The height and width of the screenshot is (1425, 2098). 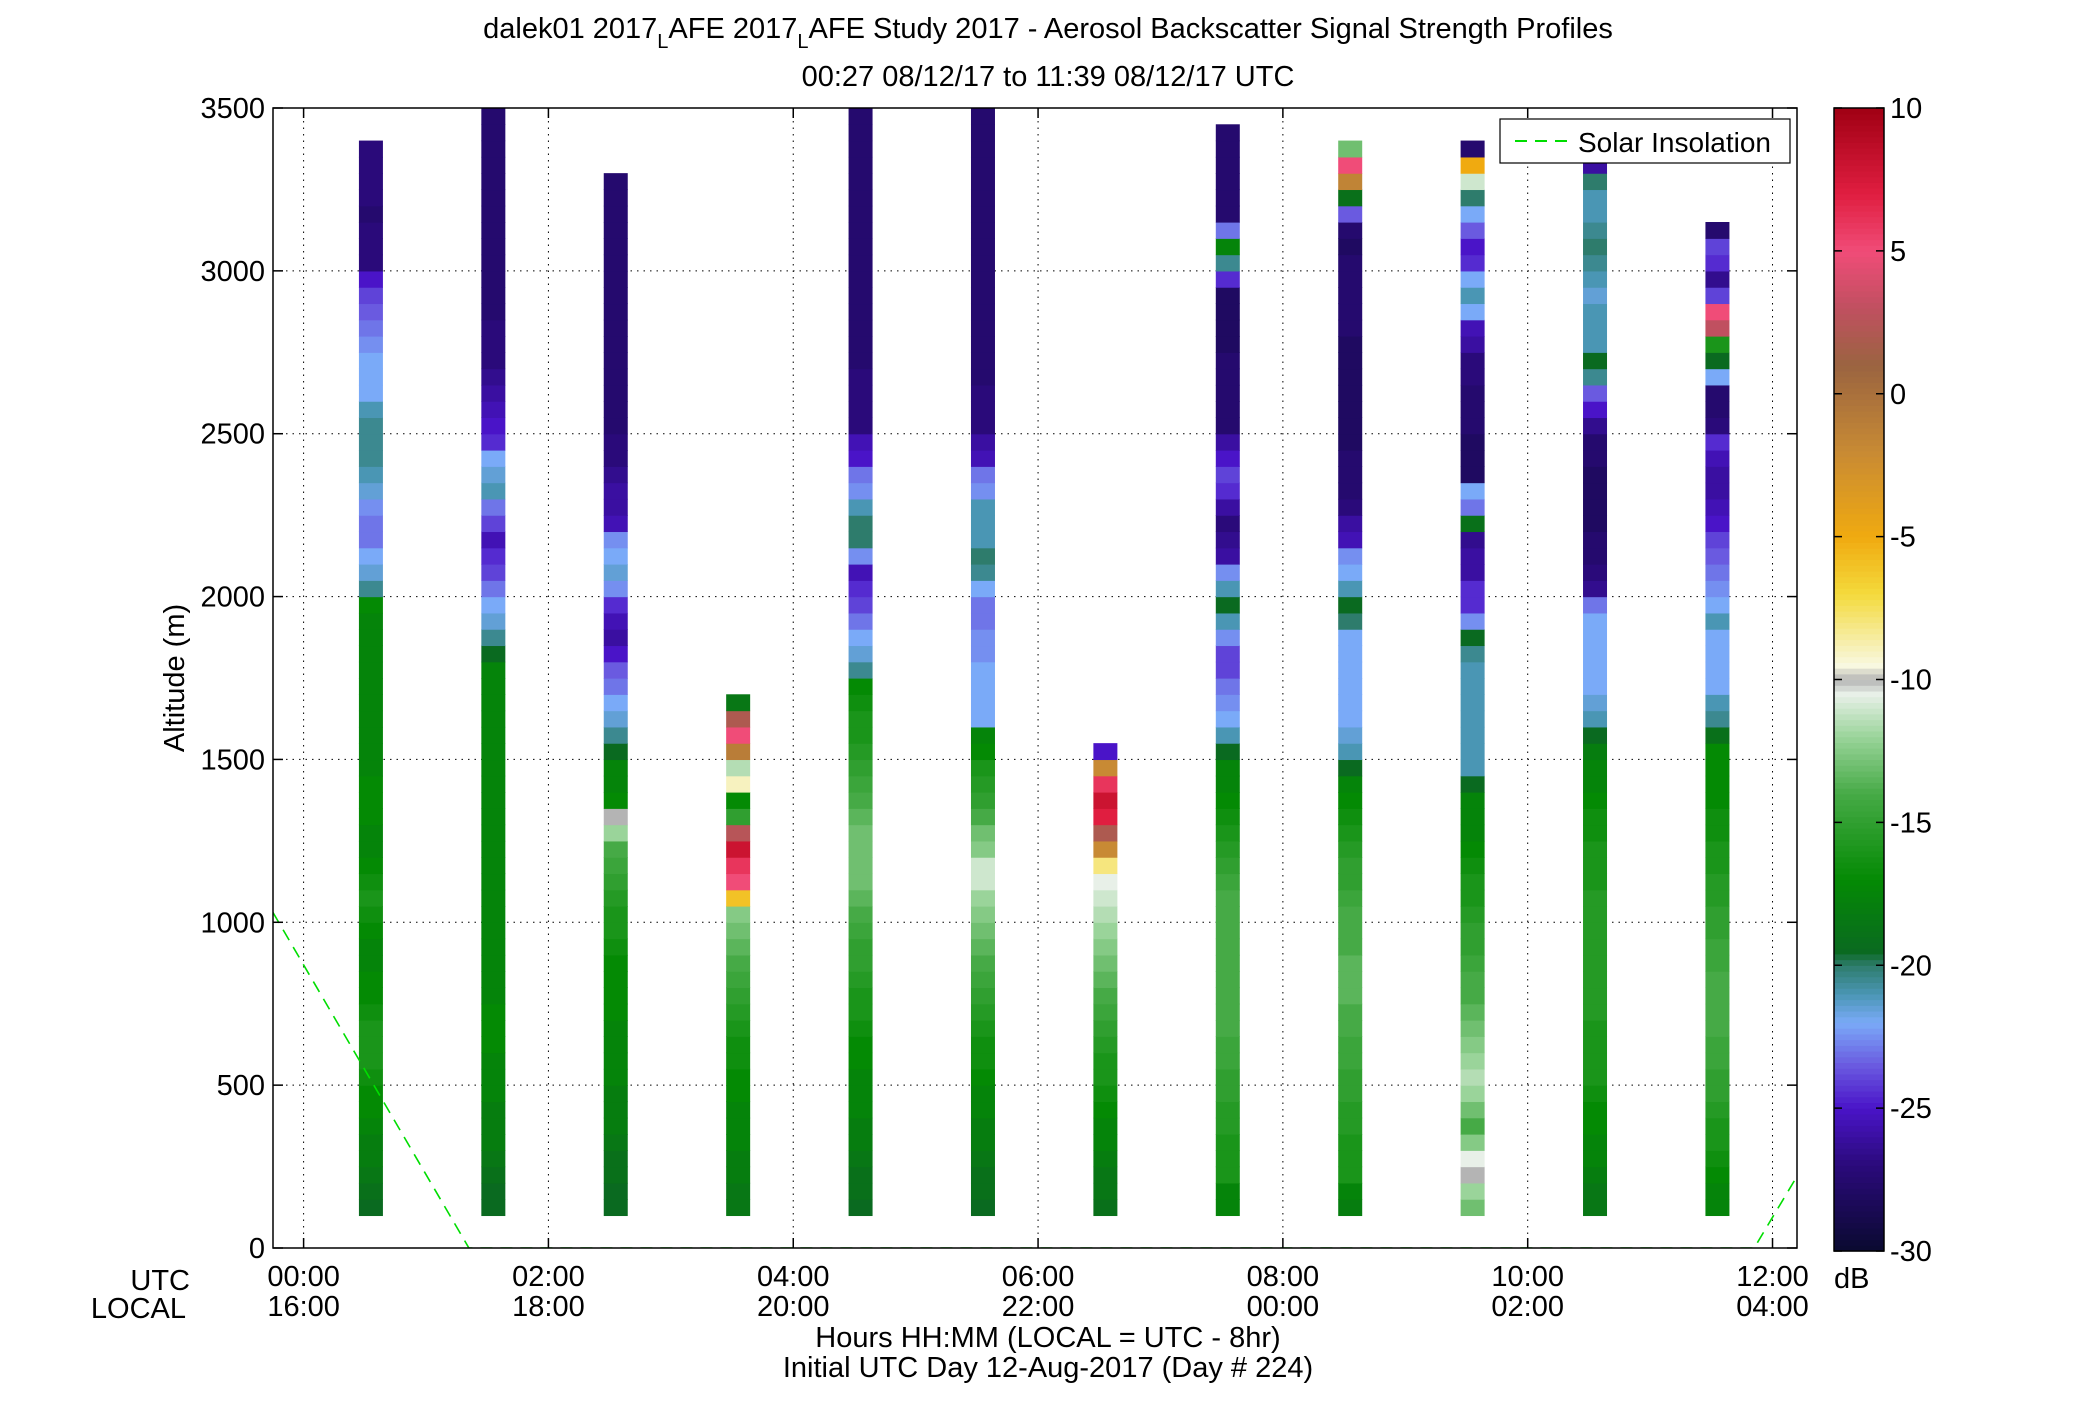 What do you see at coordinates (1048, 77) in the screenshot?
I see `chart-subtitle: 00:27 08/12/17 to 11:39 08/12/17 UTC` at bounding box center [1048, 77].